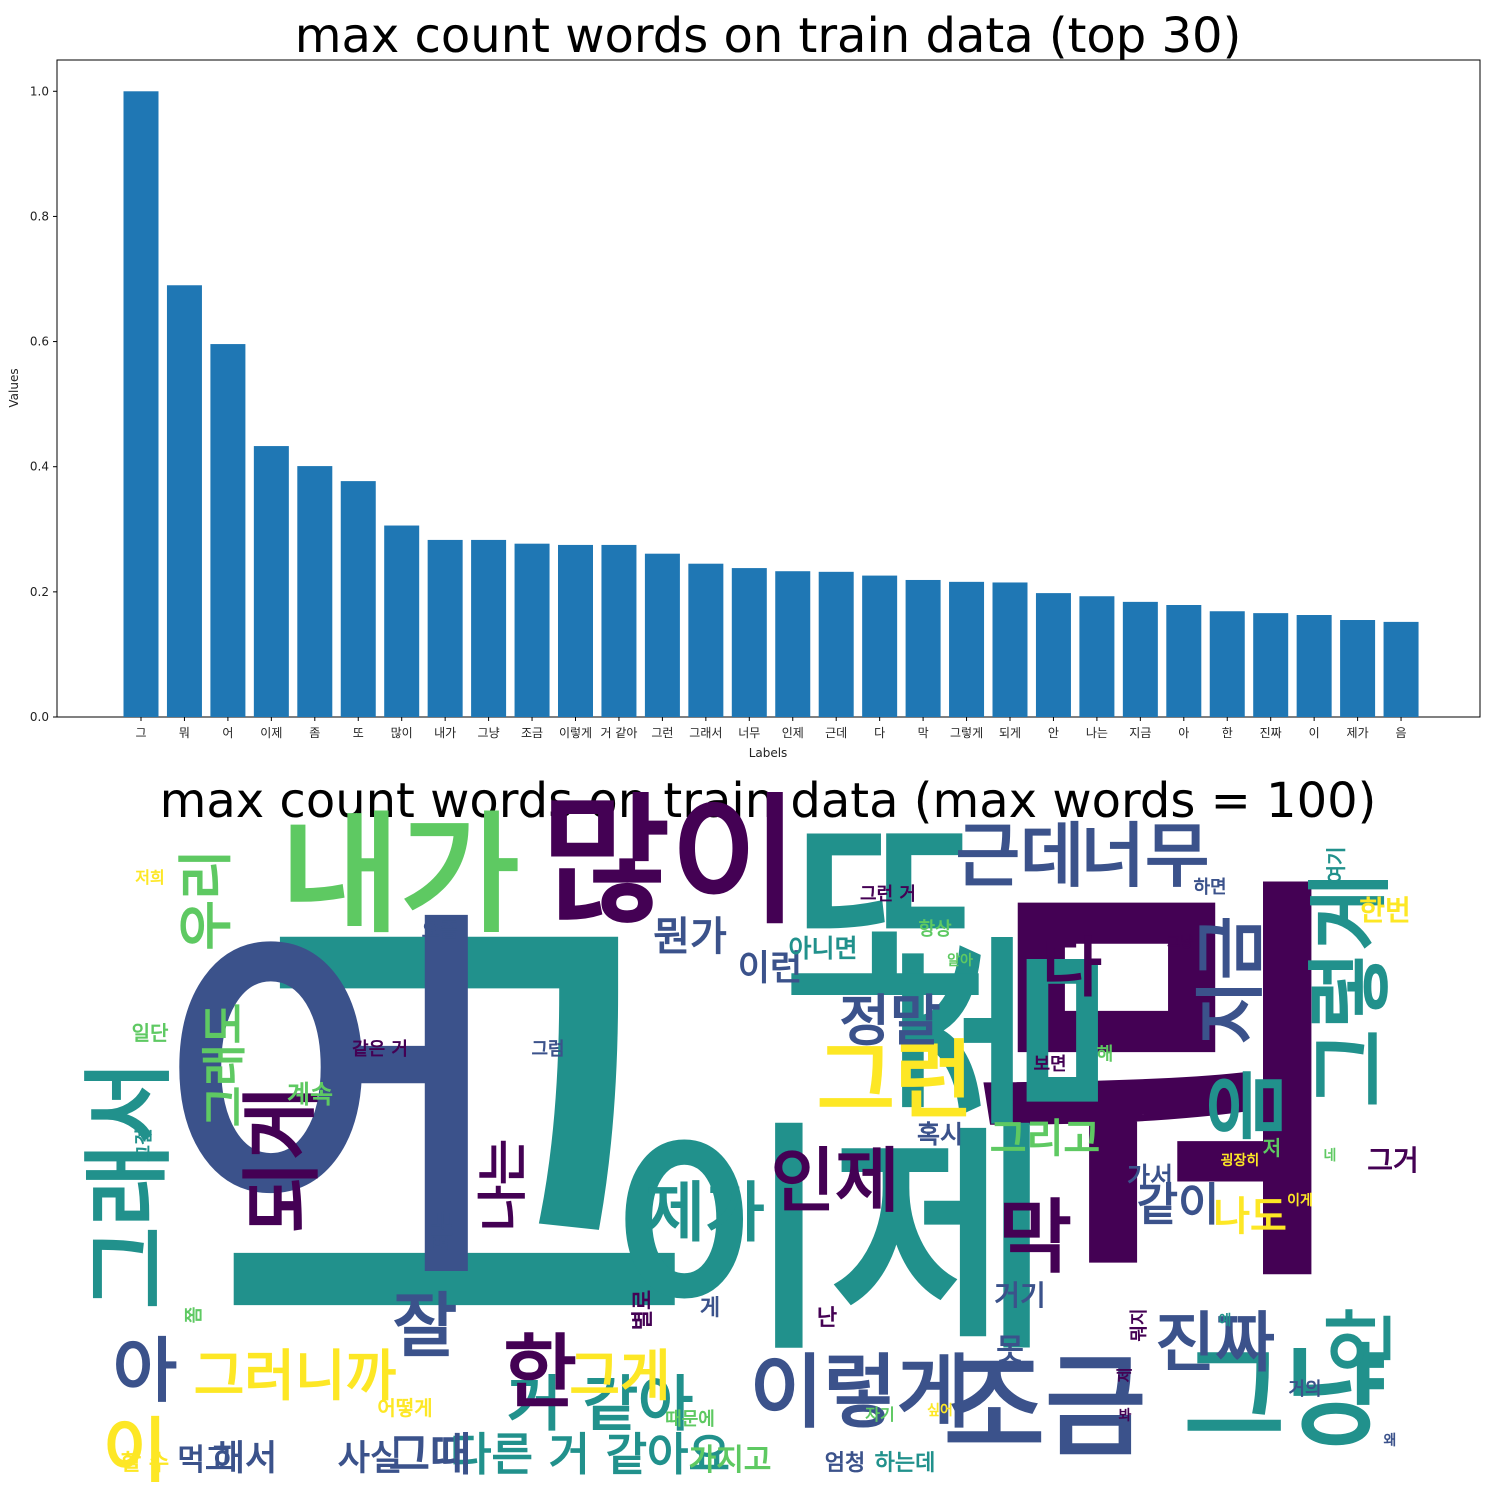 The width and height of the screenshot is (1489, 1490). I want to click on cloud-word: 조금, so click(1045, 1407).